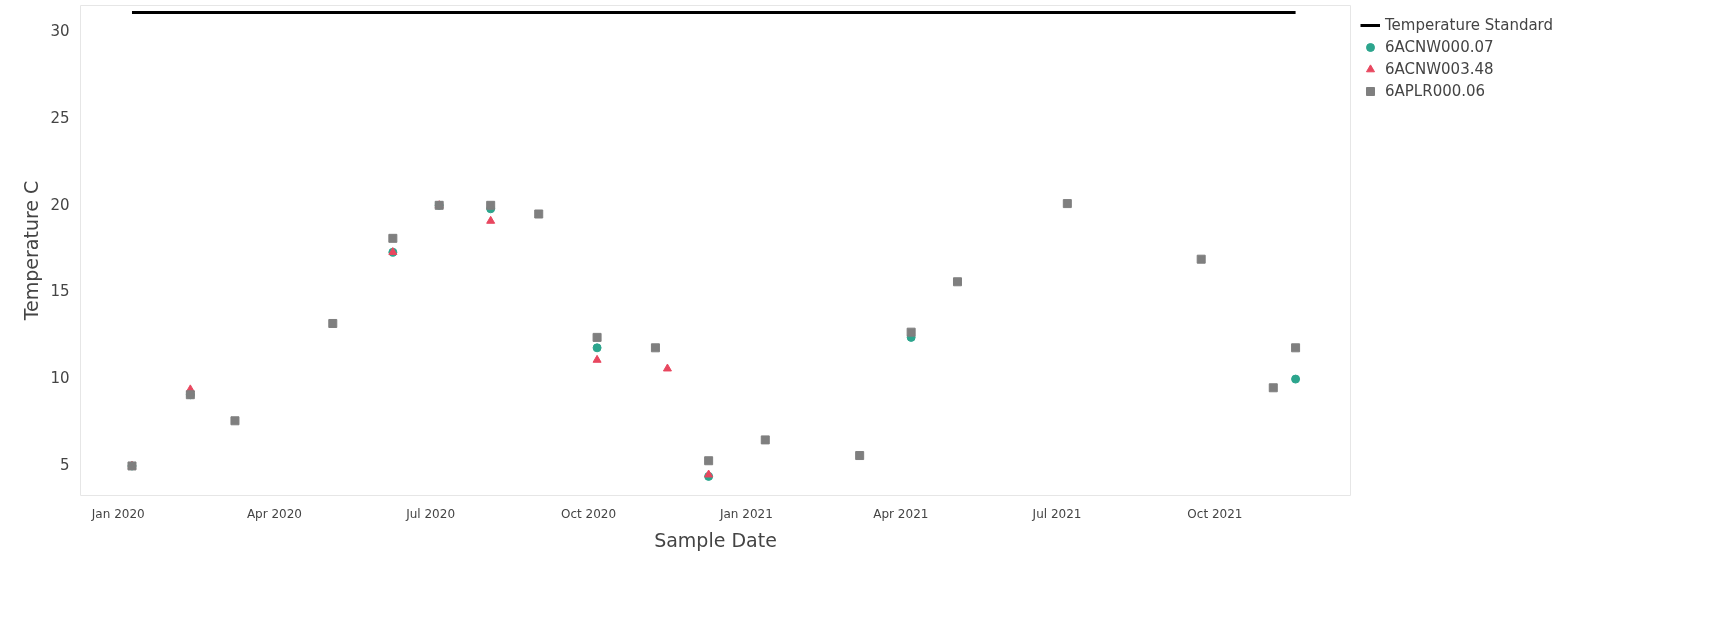 This screenshot has width=1730, height=621. What do you see at coordinates (1435, 91) in the screenshot?
I see `legend-label: 6APLR000.06` at bounding box center [1435, 91].